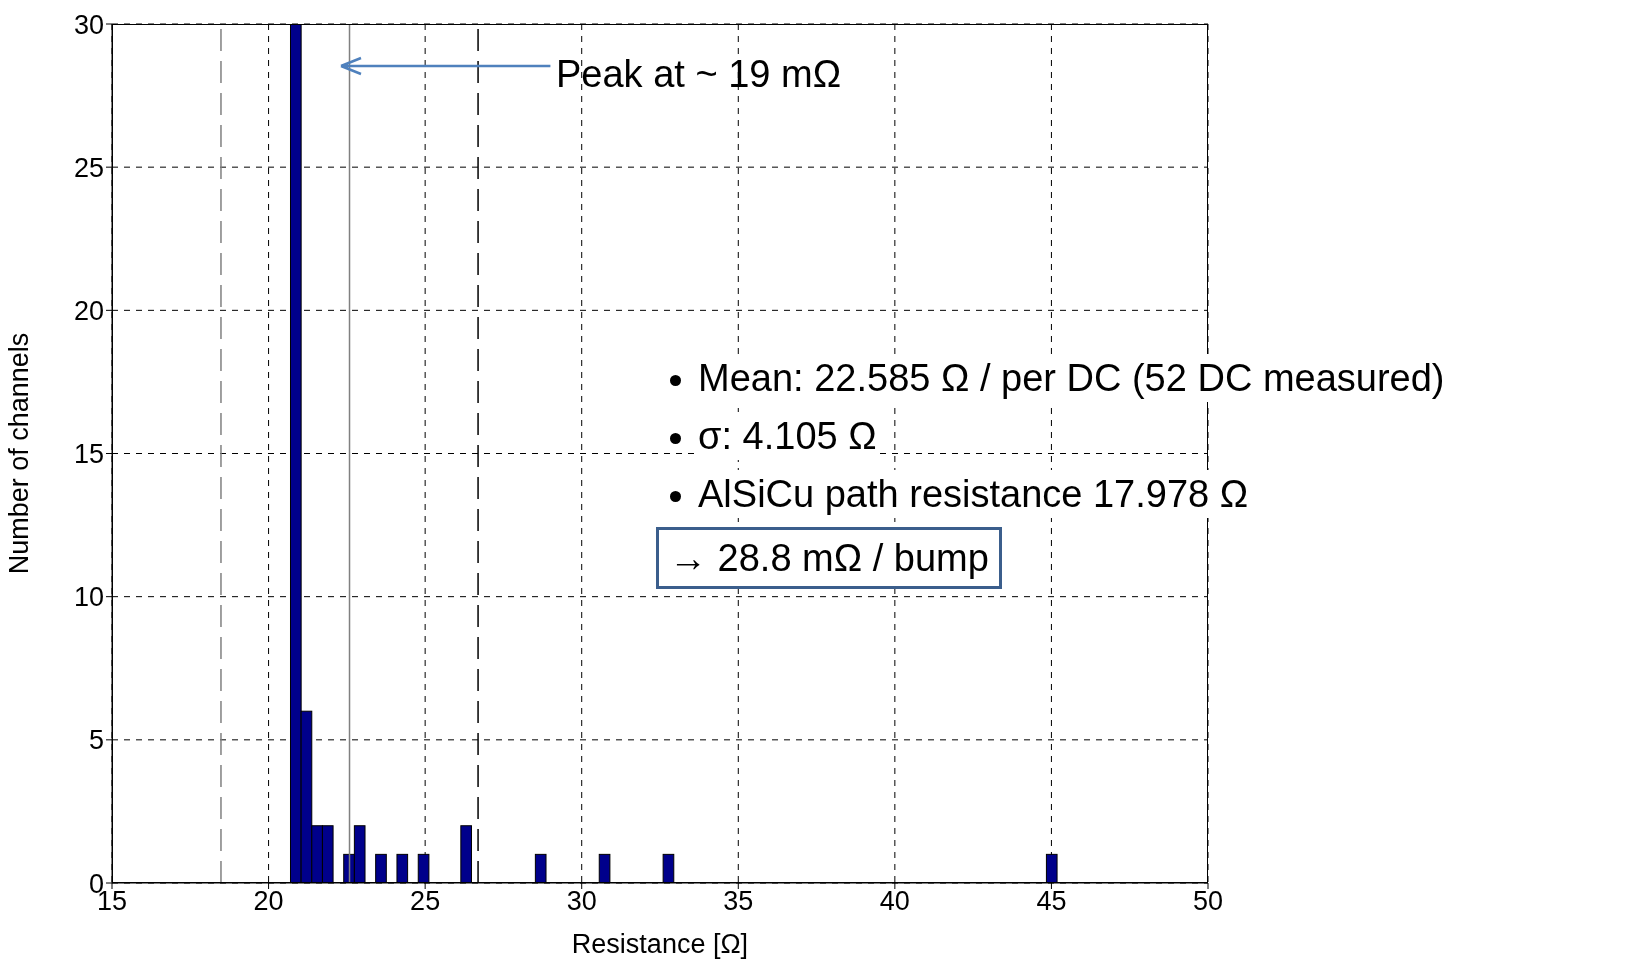  I want to click on y-tick-label: 30, so click(88, 24).